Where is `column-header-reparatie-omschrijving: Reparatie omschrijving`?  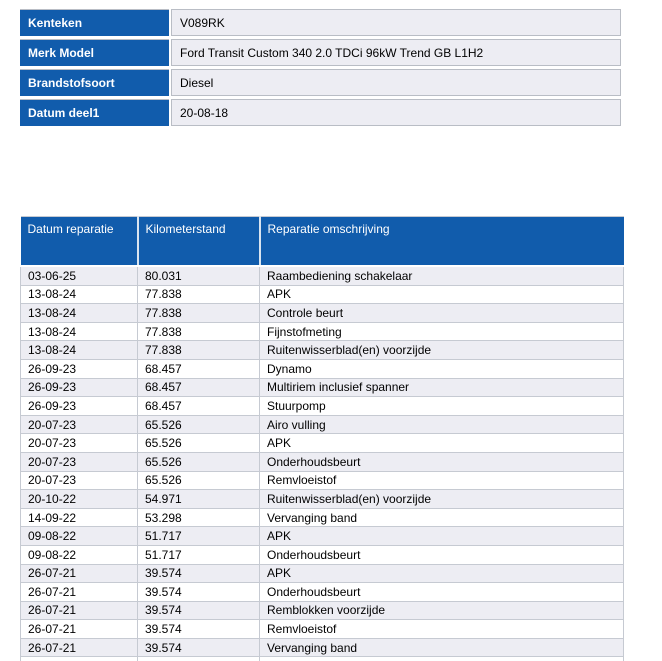
column-header-reparatie-omschrijving: Reparatie omschrijving is located at coordinates (441, 241).